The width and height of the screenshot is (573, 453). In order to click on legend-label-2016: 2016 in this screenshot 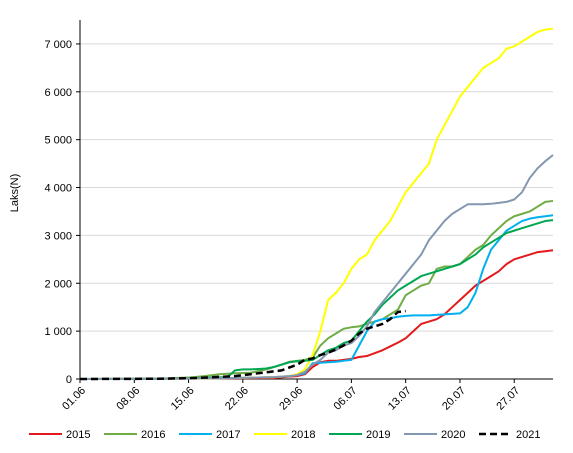, I will do `click(153, 435)`.